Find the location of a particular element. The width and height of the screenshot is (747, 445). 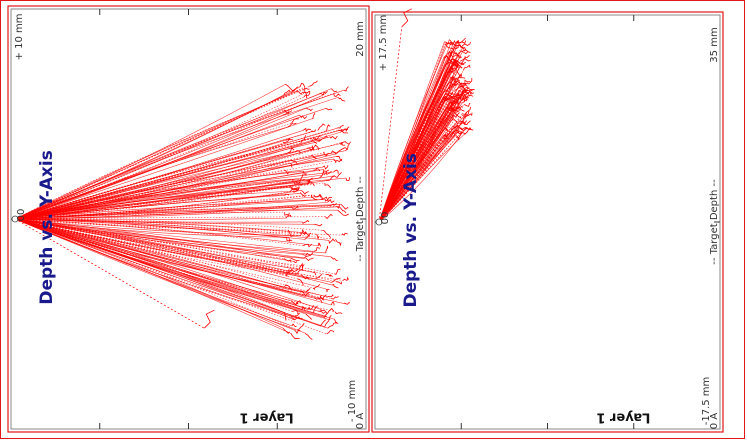

lateral-tick-label: + 17.5 mm is located at coordinates (383, 43).